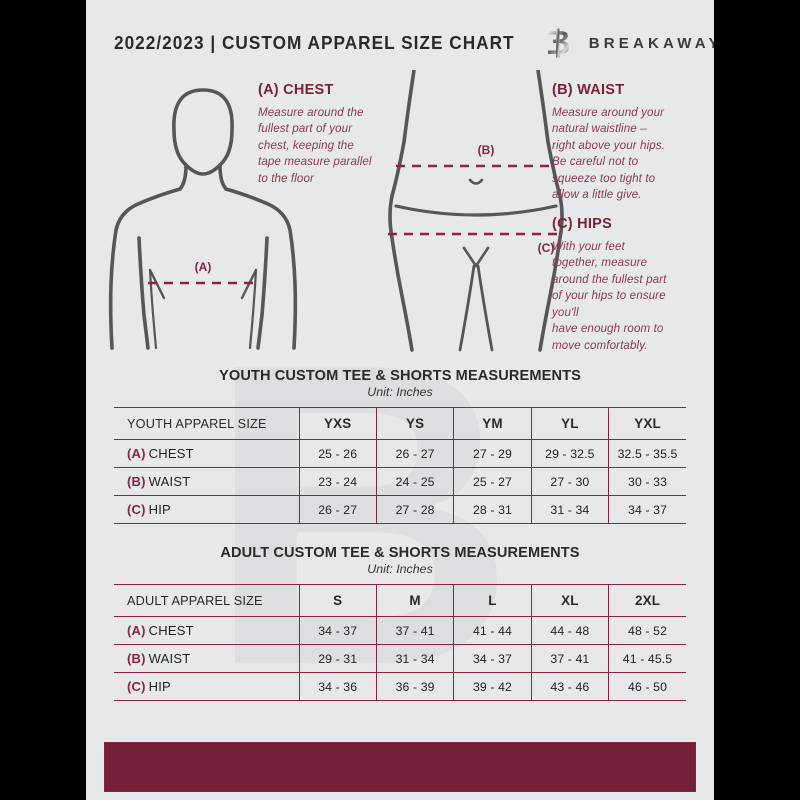  What do you see at coordinates (311, 112) in the screenshot?
I see `callout-line: Measure around the` at bounding box center [311, 112].